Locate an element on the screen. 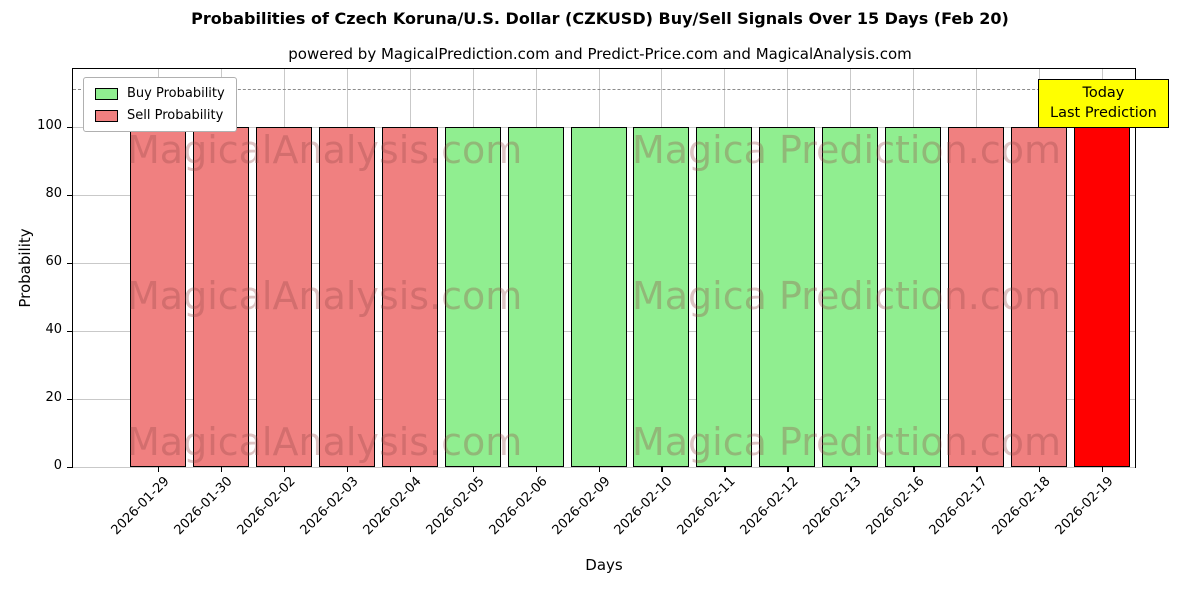  y-tick-label: 0 is located at coordinates (57, 465).